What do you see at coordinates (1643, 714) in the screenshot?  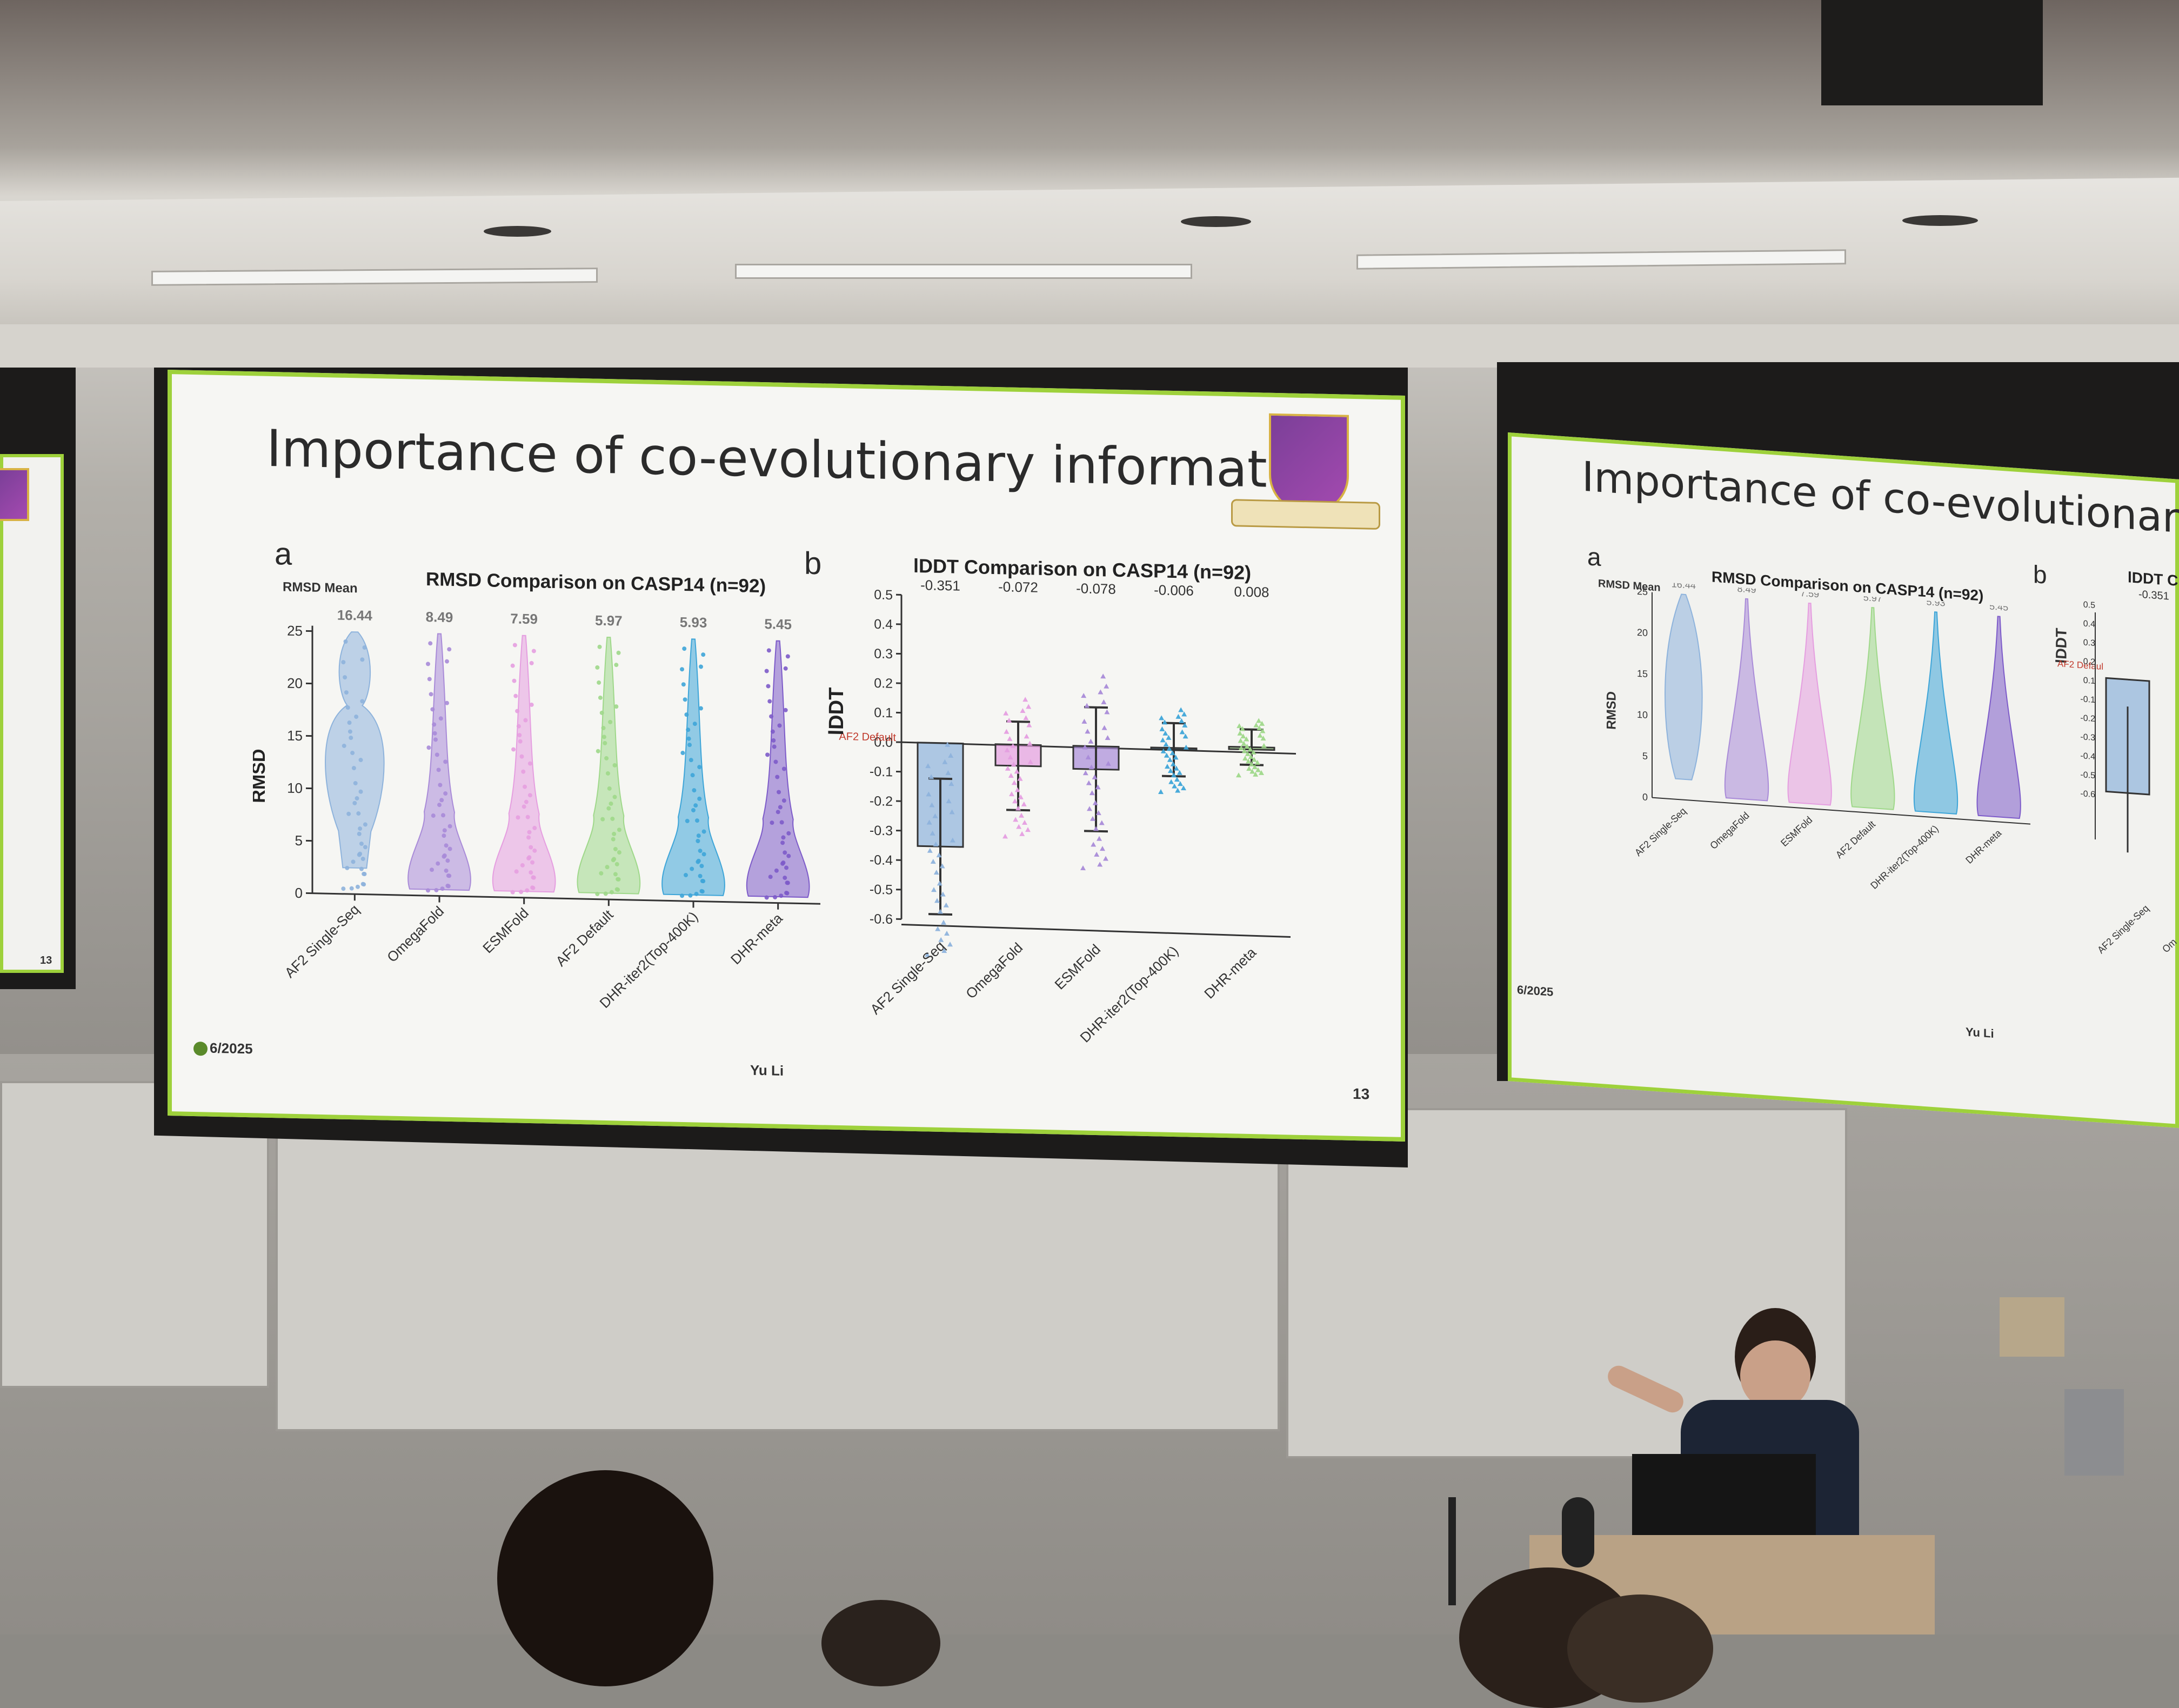 I see `right-y-tick-label: 10` at bounding box center [1643, 714].